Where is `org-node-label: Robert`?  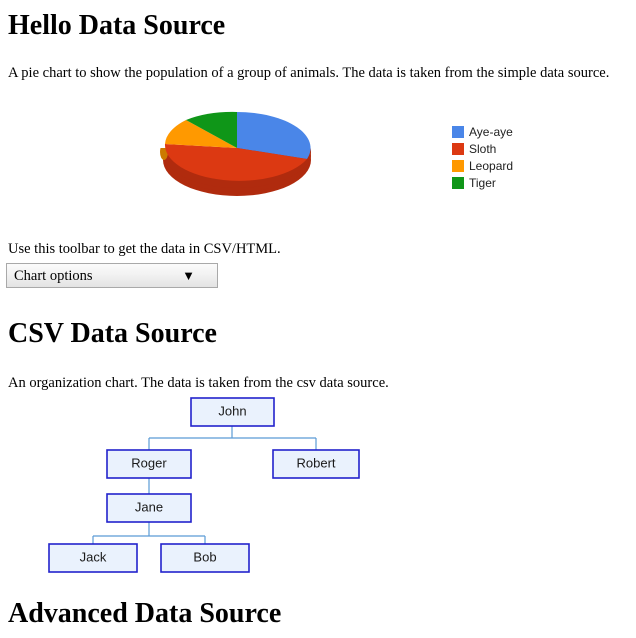 org-node-label: Robert is located at coordinates (315, 462).